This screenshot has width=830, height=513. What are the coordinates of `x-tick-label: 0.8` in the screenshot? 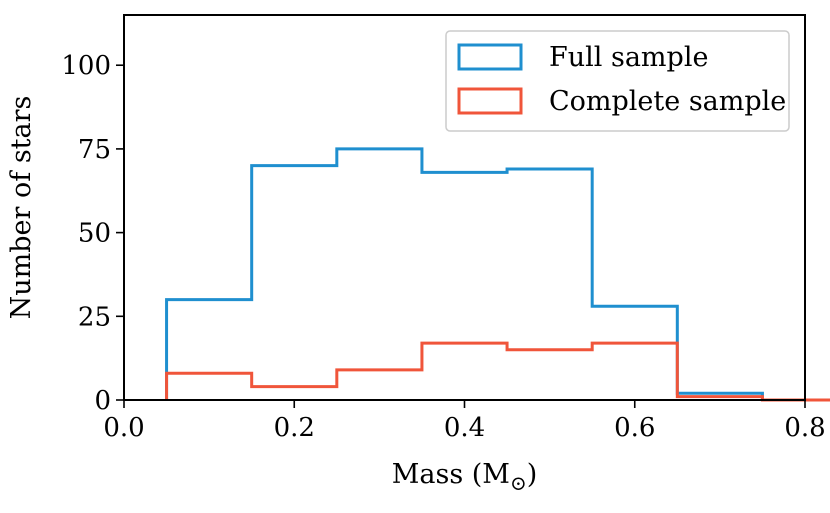 It's located at (804, 428).